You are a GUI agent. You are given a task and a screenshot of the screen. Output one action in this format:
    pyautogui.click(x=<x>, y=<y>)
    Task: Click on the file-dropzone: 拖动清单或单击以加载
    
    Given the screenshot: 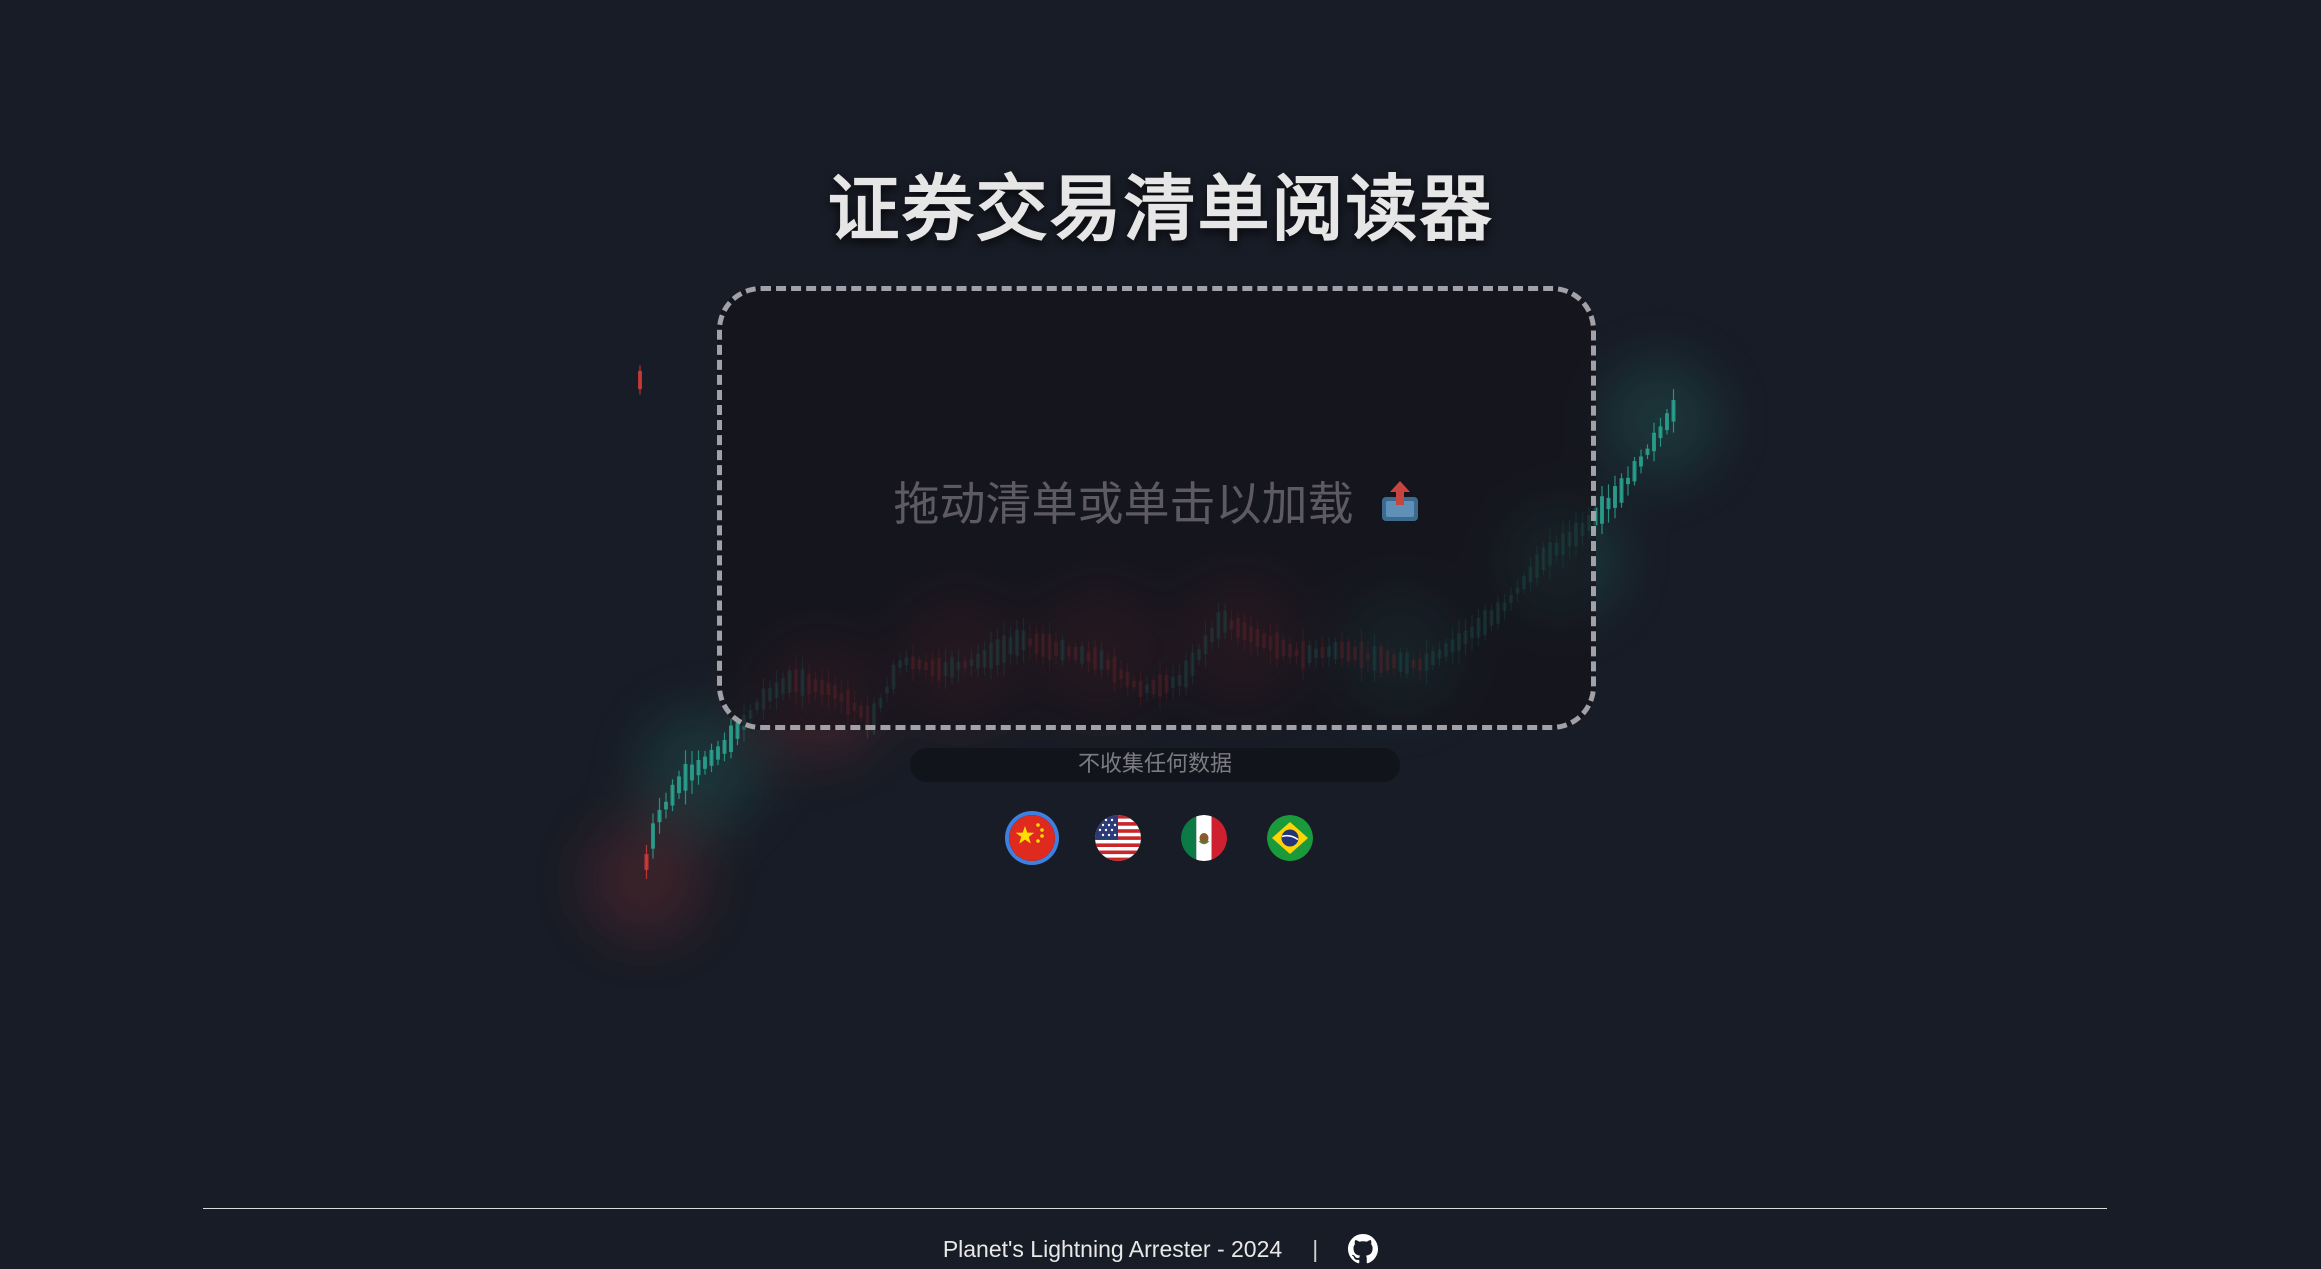 What is the action you would take?
    pyautogui.click(x=1156, y=508)
    